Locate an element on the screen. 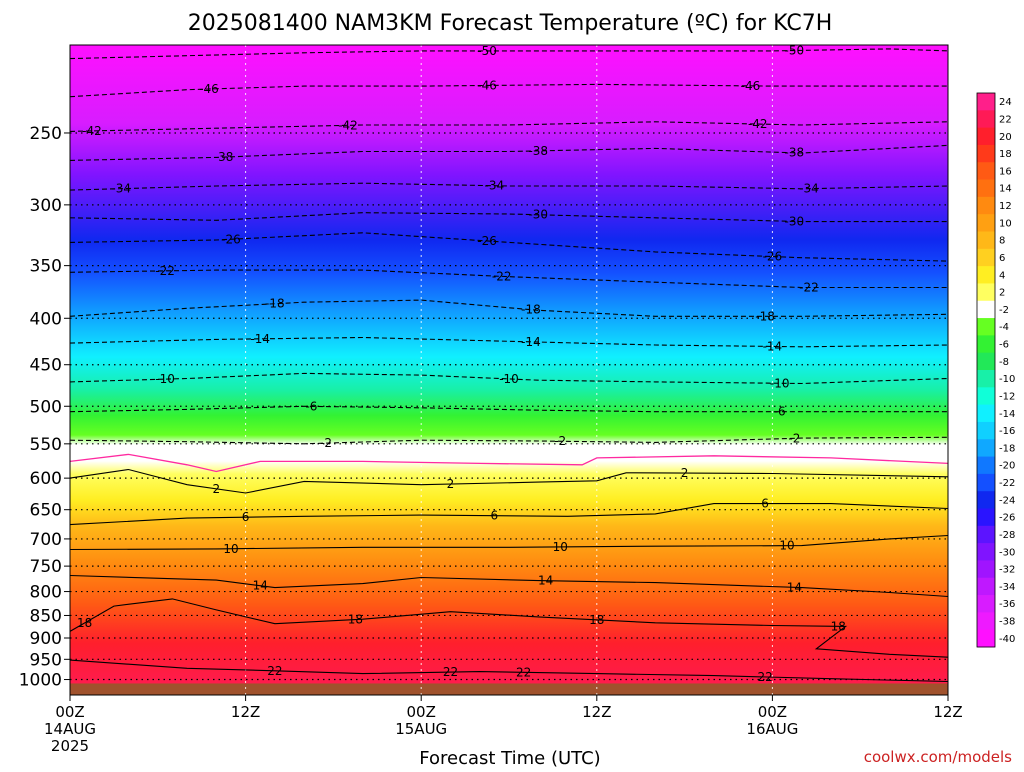  colorbar-tick-label: -20 is located at coordinates (1007, 466).